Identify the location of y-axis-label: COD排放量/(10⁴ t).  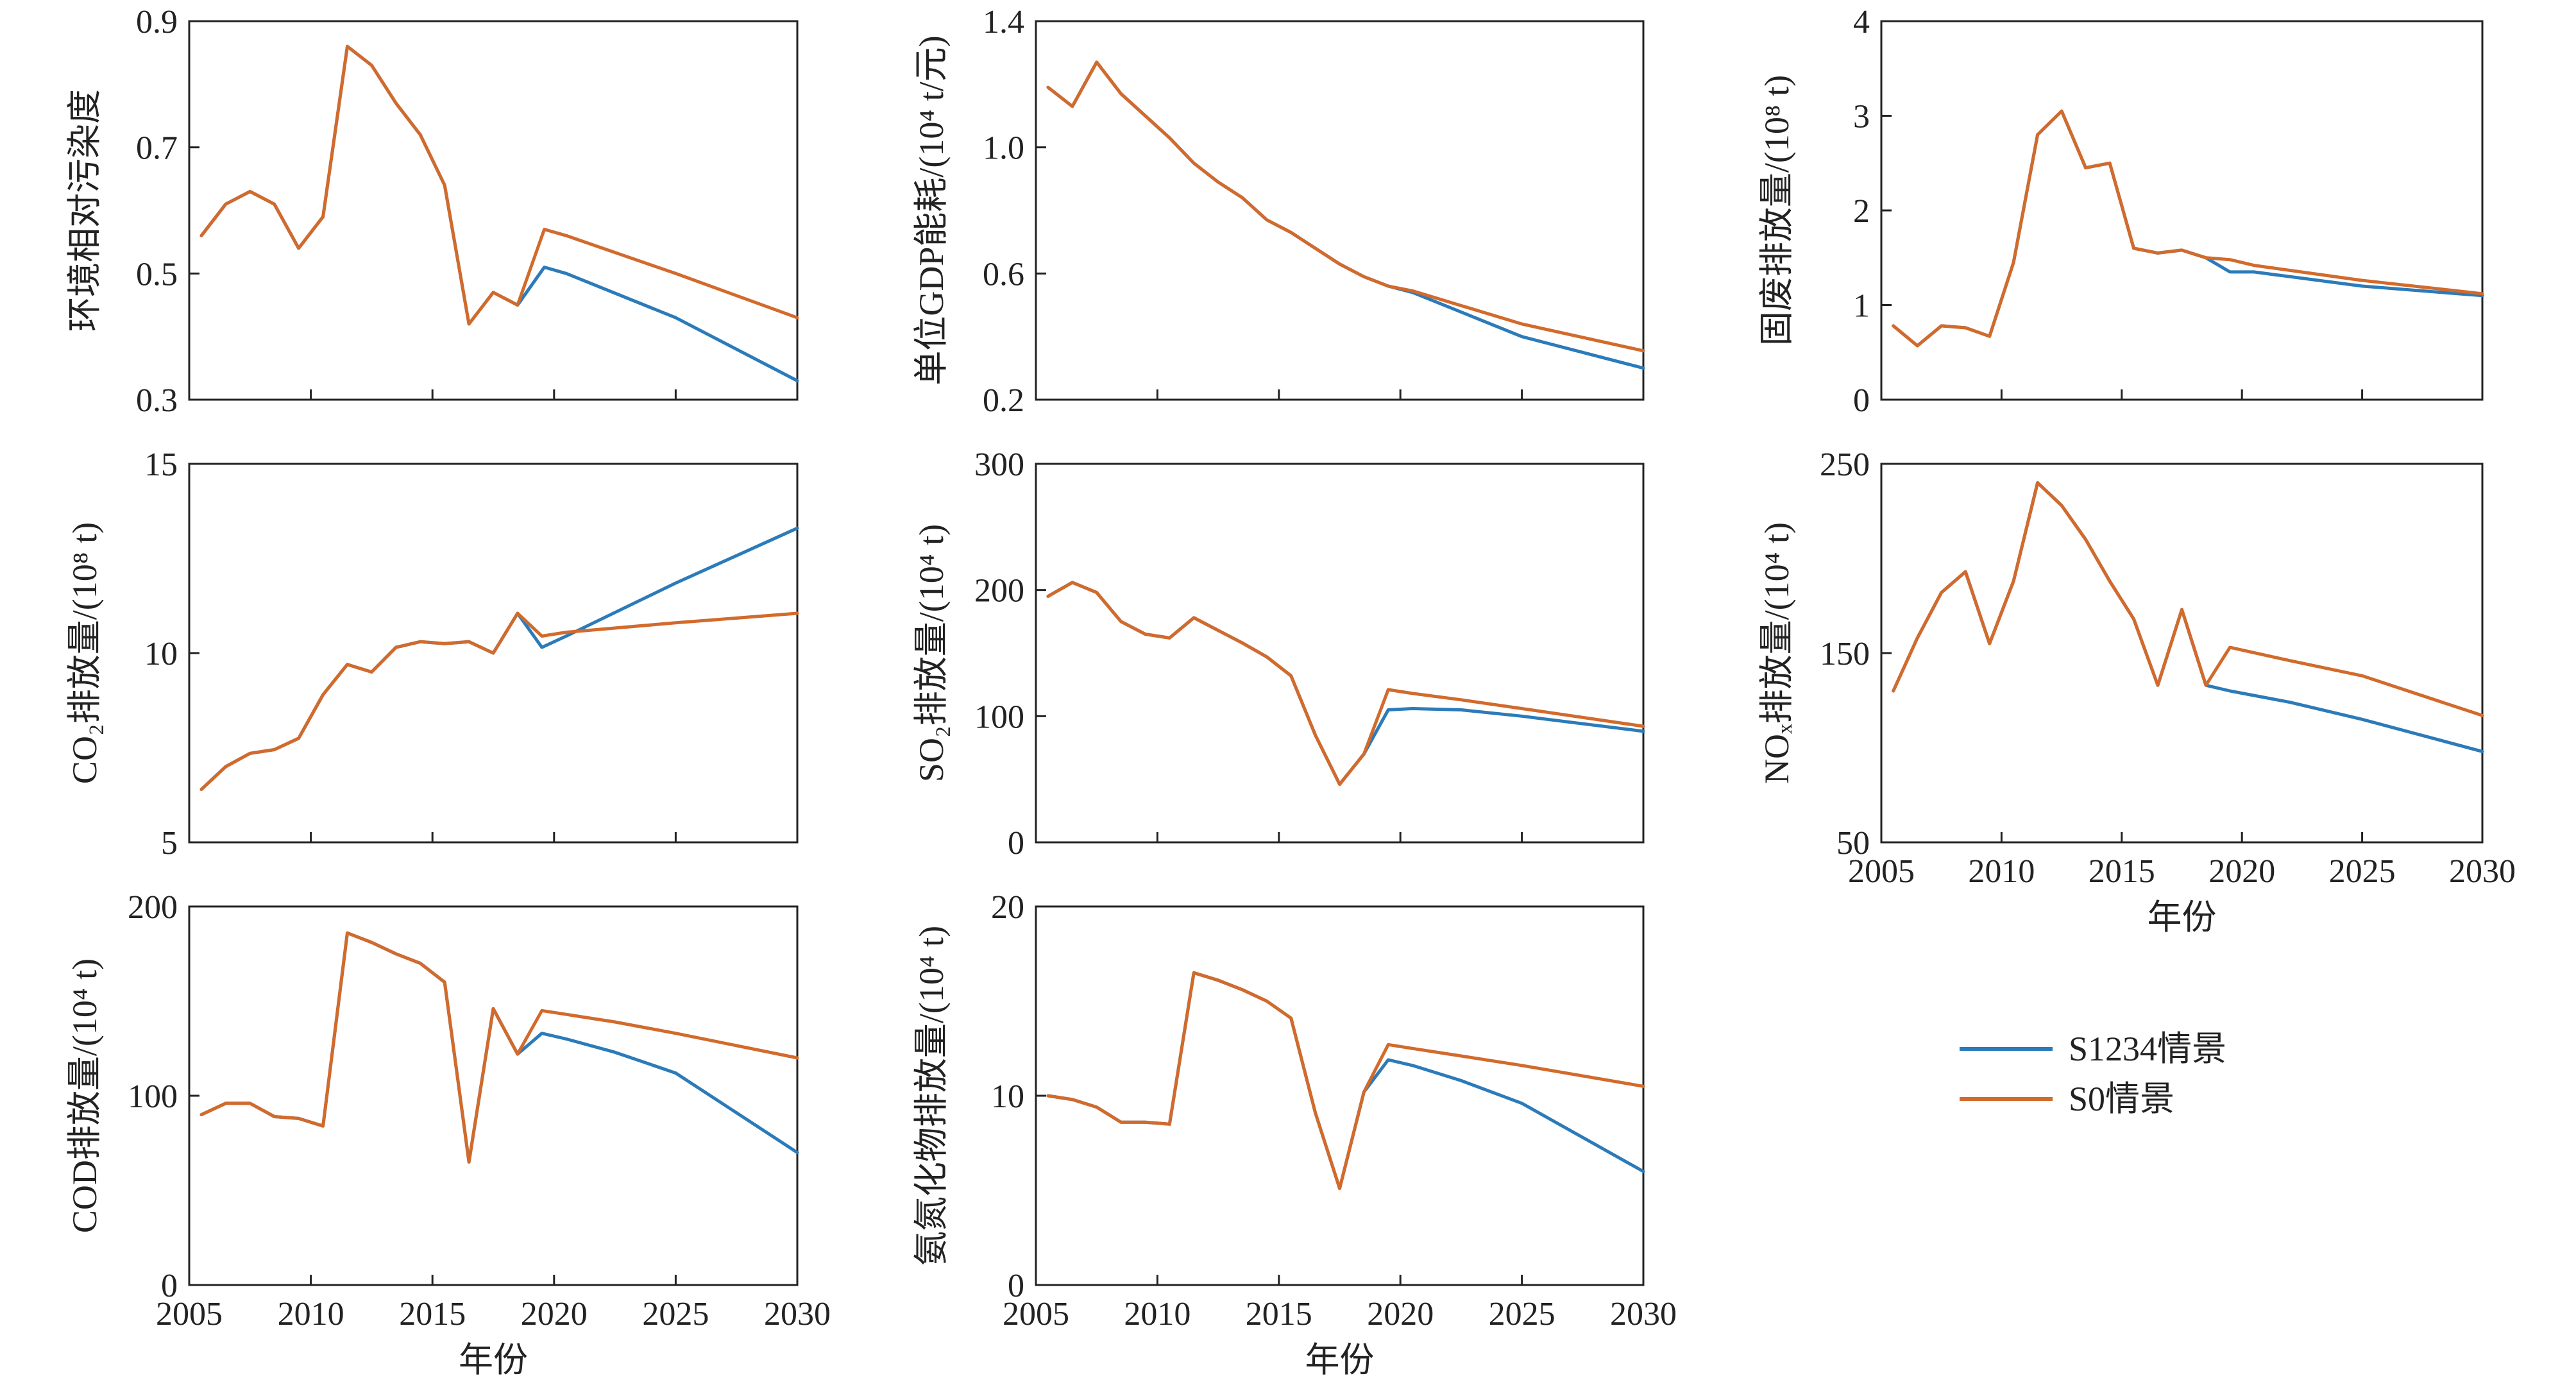
(84, 1096).